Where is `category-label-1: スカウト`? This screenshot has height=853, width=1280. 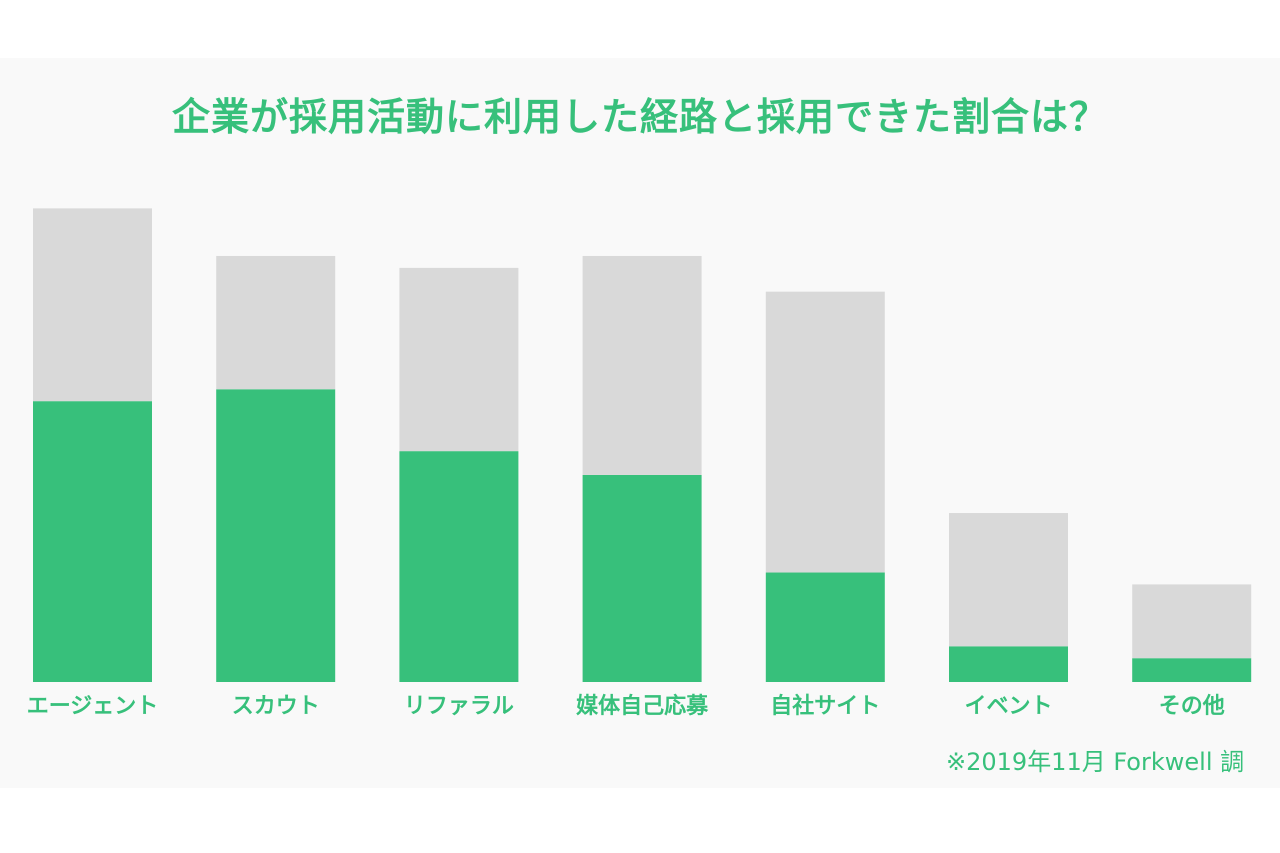
category-label-1: スカウト is located at coordinates (276, 706).